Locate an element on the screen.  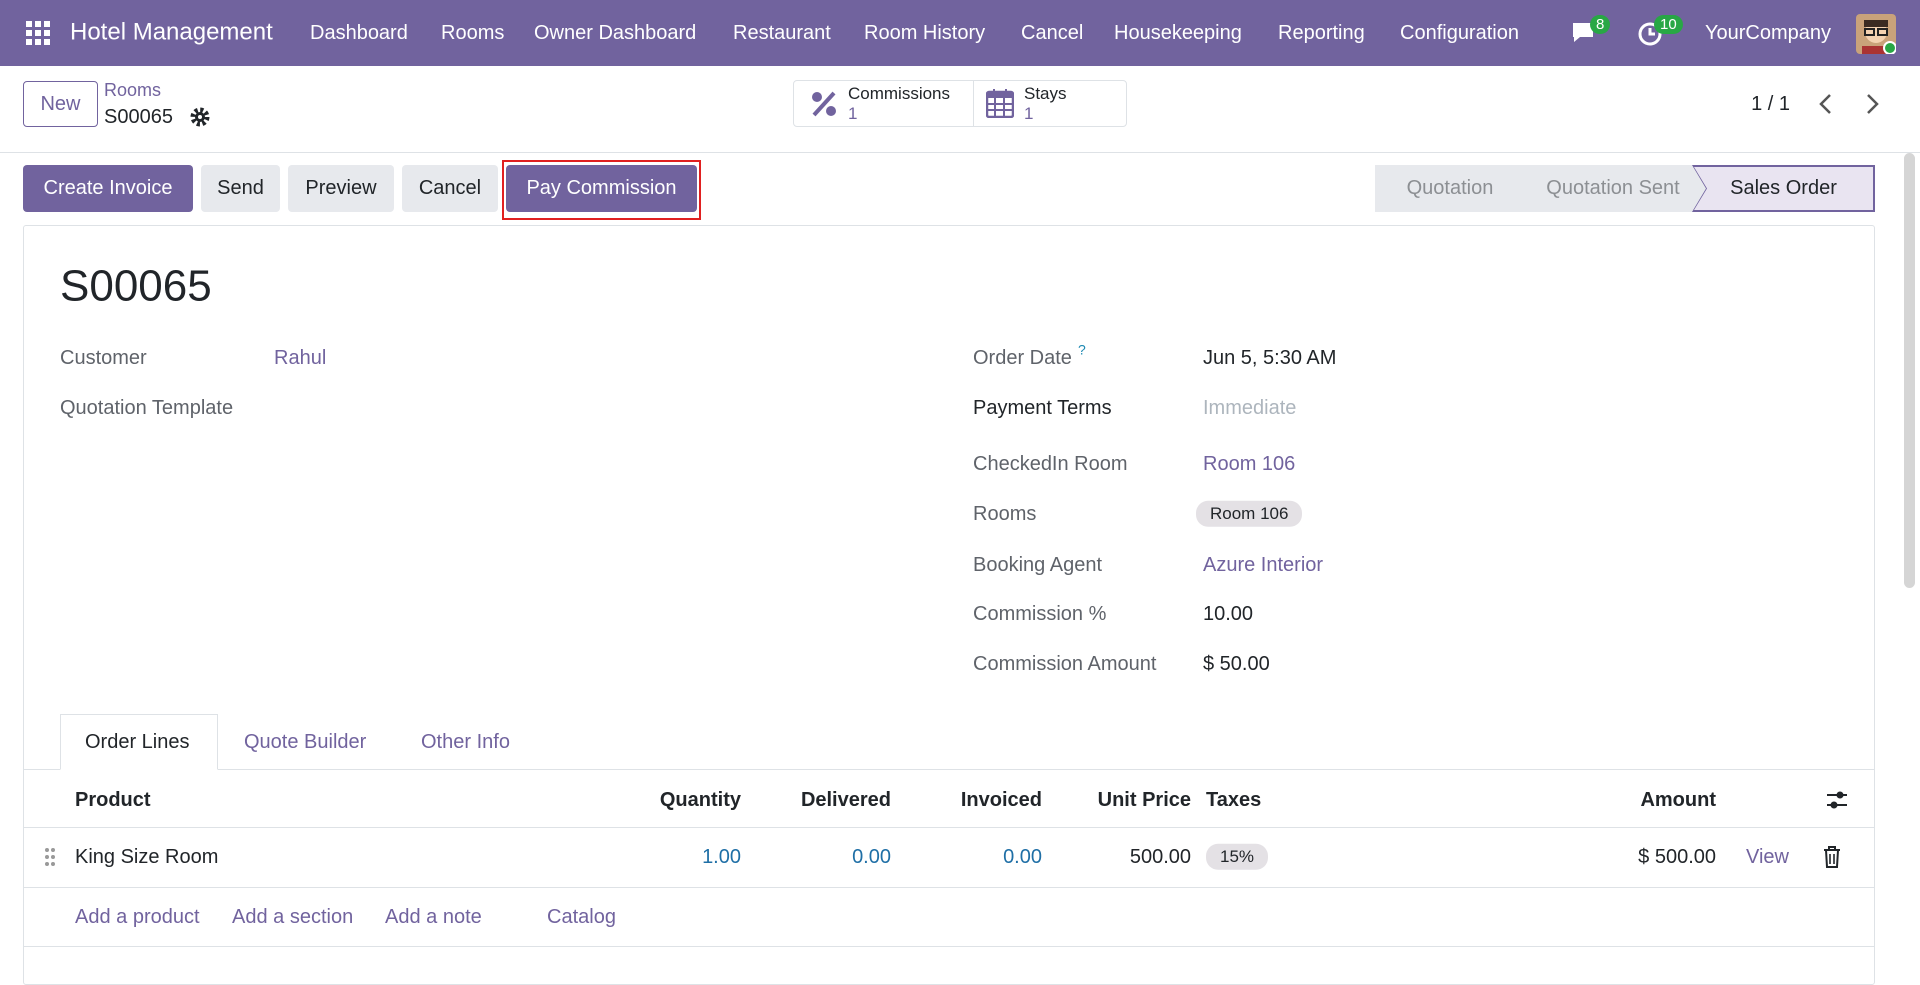
tab: Other Info is located at coordinates (465, 742).